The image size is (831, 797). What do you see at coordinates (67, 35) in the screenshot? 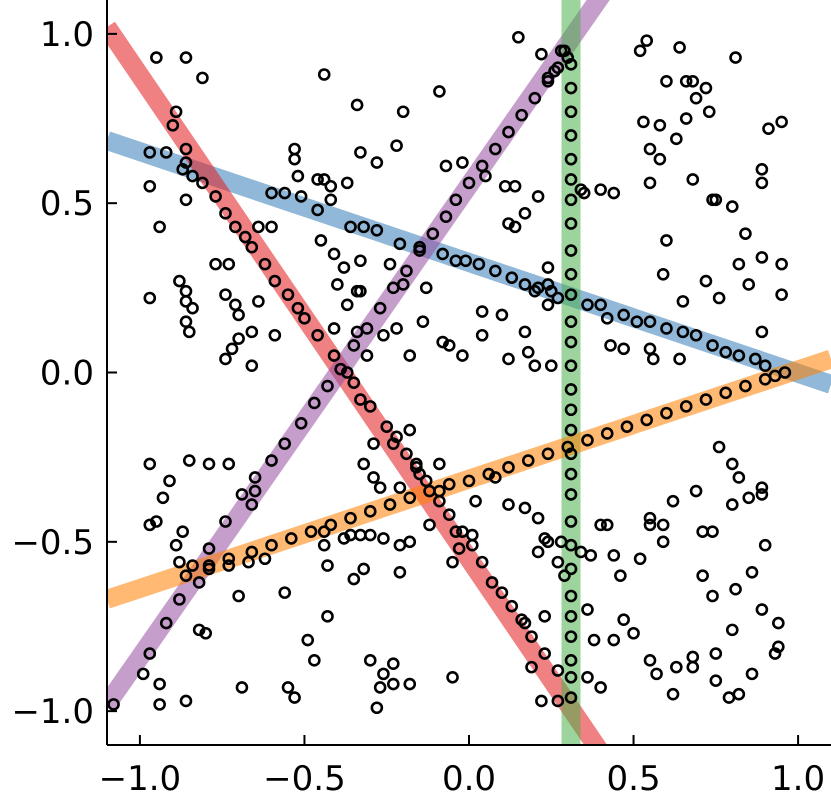
I see `y-tick-label: 1.0` at bounding box center [67, 35].